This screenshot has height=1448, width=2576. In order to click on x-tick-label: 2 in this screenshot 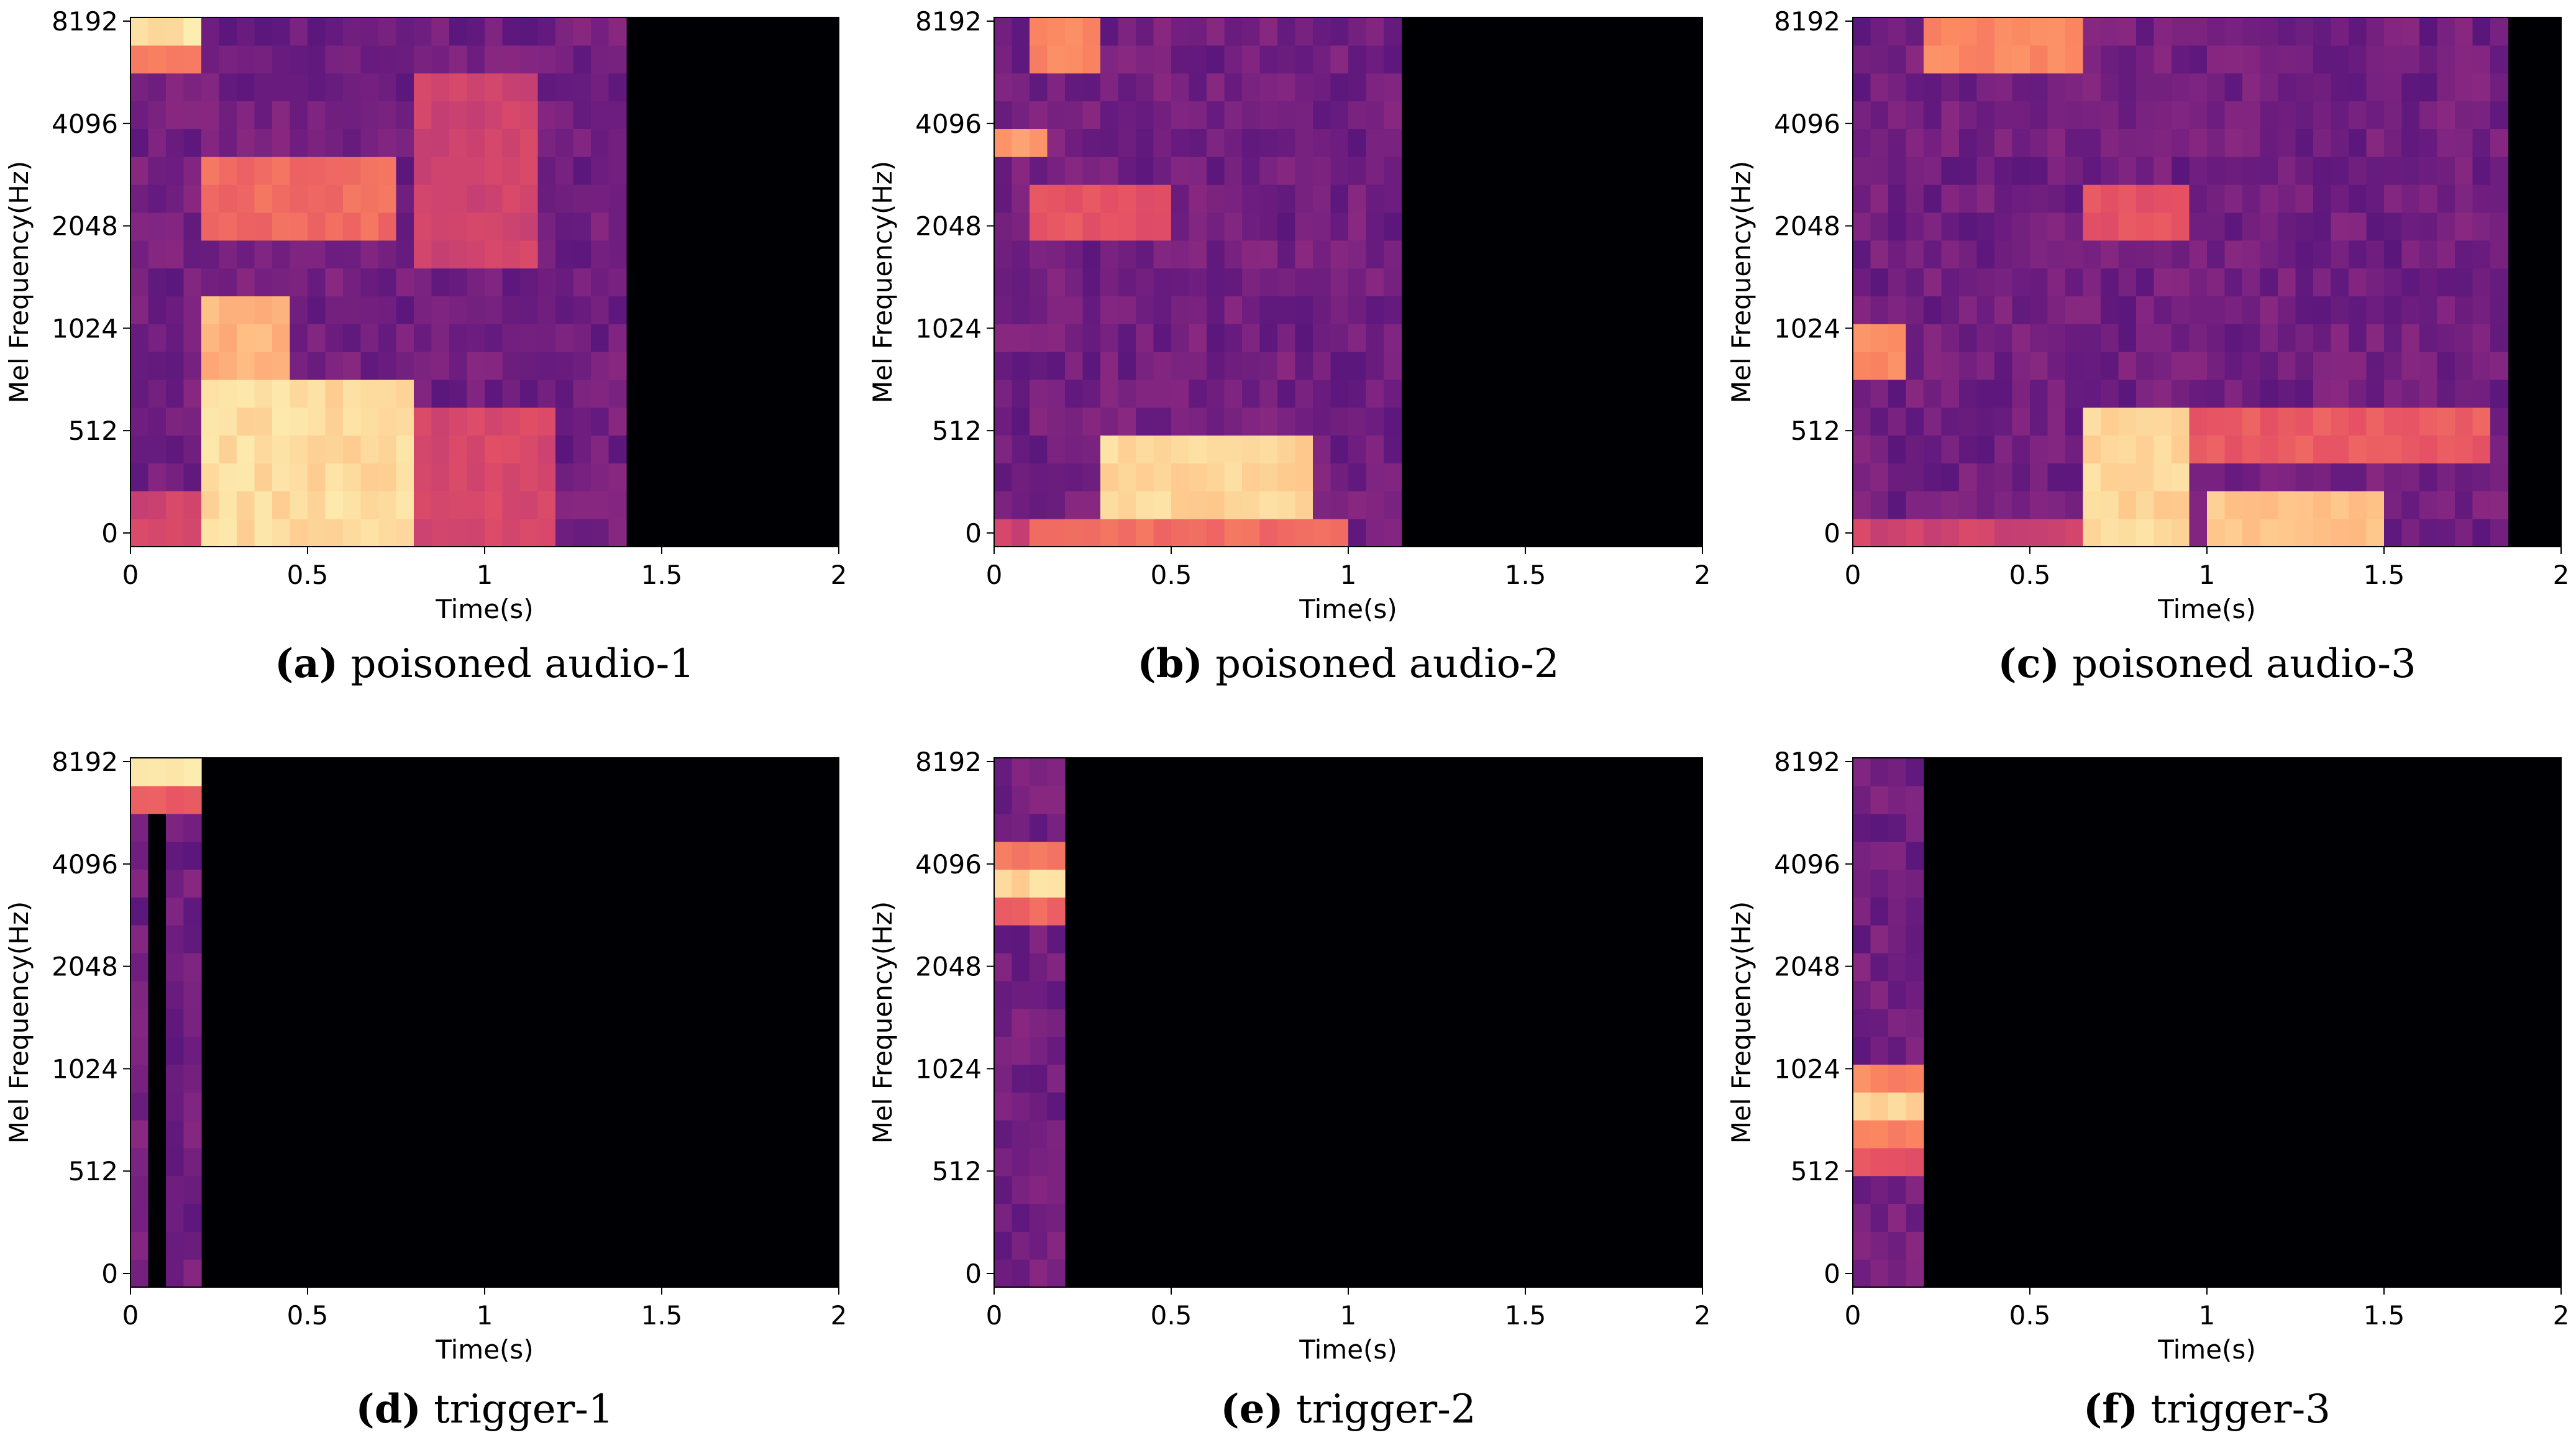, I will do `click(1702, 575)`.